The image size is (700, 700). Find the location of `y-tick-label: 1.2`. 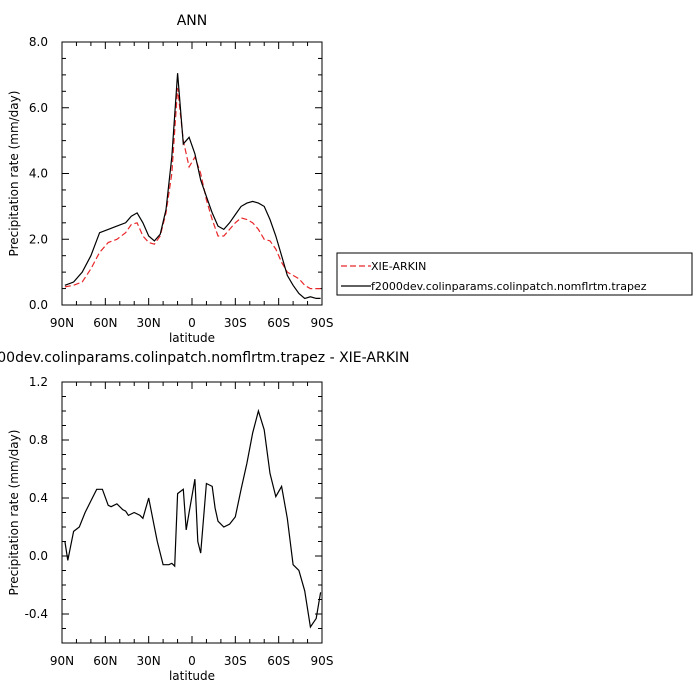

y-tick-label: 1.2 is located at coordinates (38, 382).